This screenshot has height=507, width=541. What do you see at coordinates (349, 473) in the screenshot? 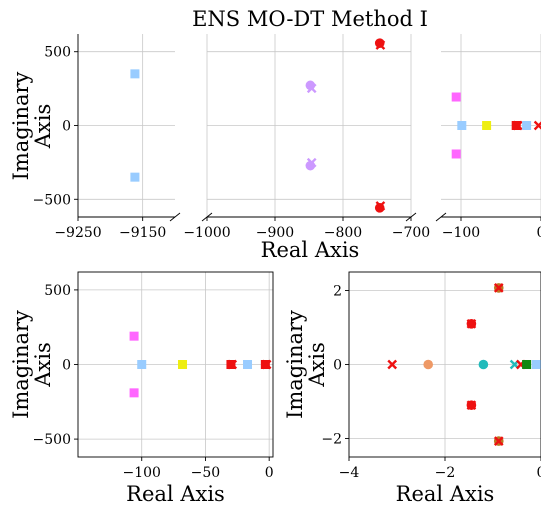
I see `x-tick-label: −4` at bounding box center [349, 473].